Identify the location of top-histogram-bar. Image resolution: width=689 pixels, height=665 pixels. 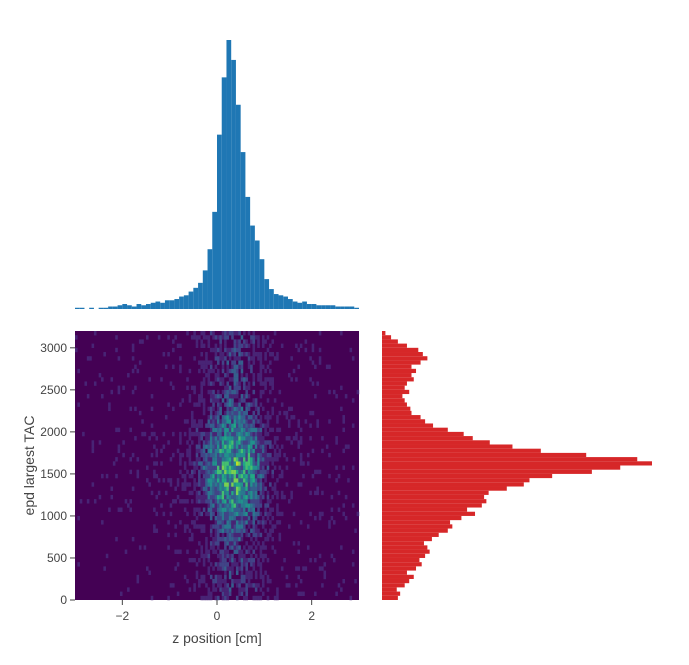
(196, 298).